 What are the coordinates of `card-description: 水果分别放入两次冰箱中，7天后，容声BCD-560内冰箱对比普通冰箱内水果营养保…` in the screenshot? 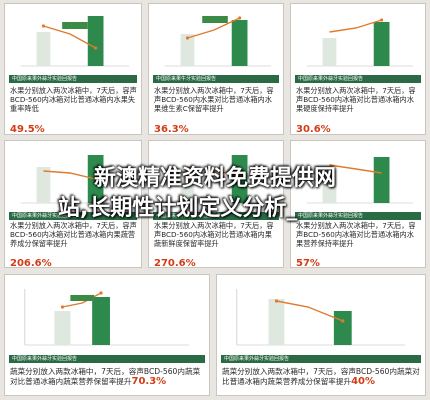 It's located at (356, 234).